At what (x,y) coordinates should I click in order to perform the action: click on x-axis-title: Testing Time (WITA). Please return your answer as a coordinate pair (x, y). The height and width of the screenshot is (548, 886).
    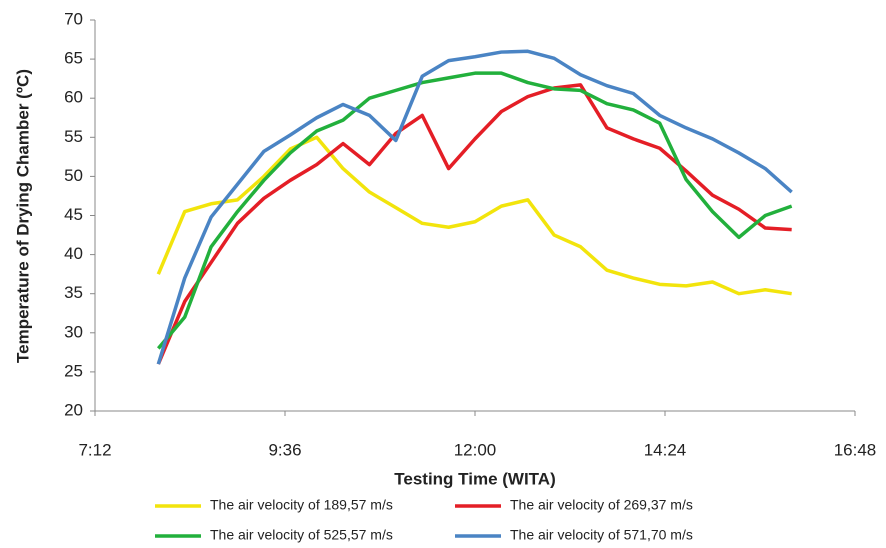
    Looking at the image, I should click on (475, 478).